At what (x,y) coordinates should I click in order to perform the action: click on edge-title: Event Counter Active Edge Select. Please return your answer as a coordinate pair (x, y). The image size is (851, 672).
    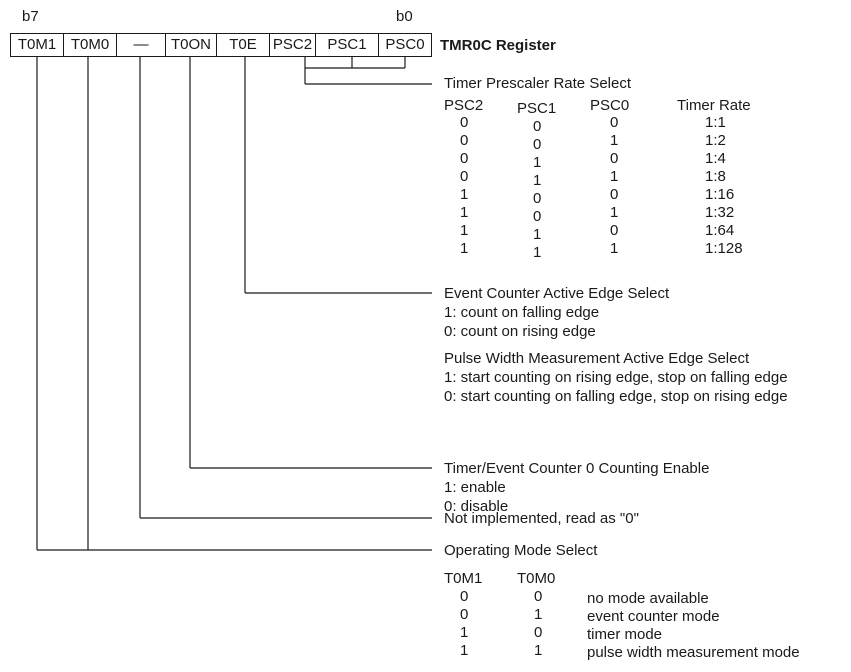
    Looking at the image, I should click on (557, 293).